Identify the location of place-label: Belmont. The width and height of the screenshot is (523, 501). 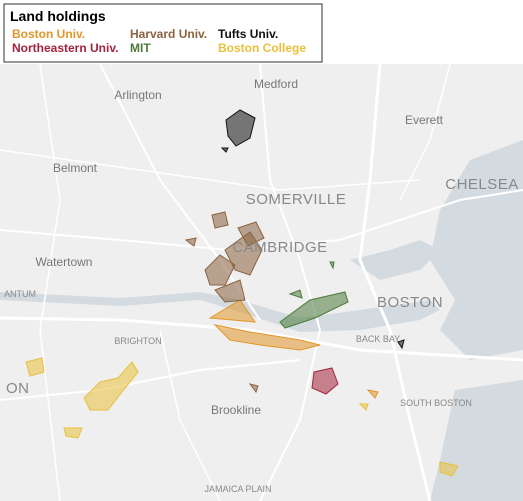
(75, 168).